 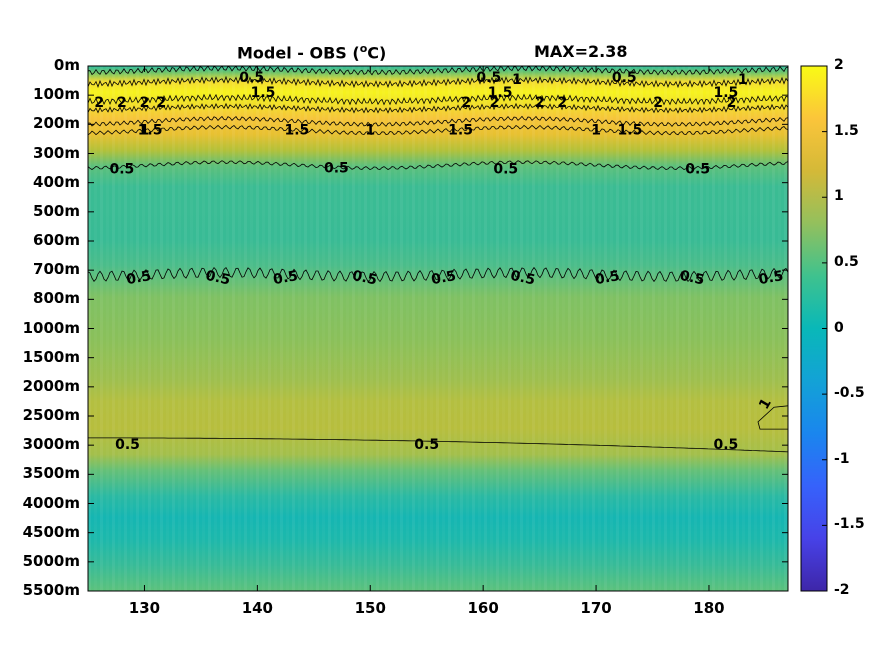 I want to click on colorbar-tick-label: 1.5, so click(x=846, y=130).